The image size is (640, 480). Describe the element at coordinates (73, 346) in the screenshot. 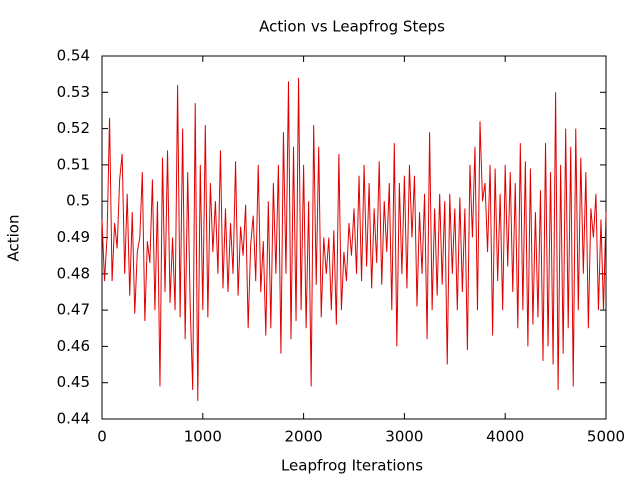

I see `y-tick-label: 0.46` at that location.